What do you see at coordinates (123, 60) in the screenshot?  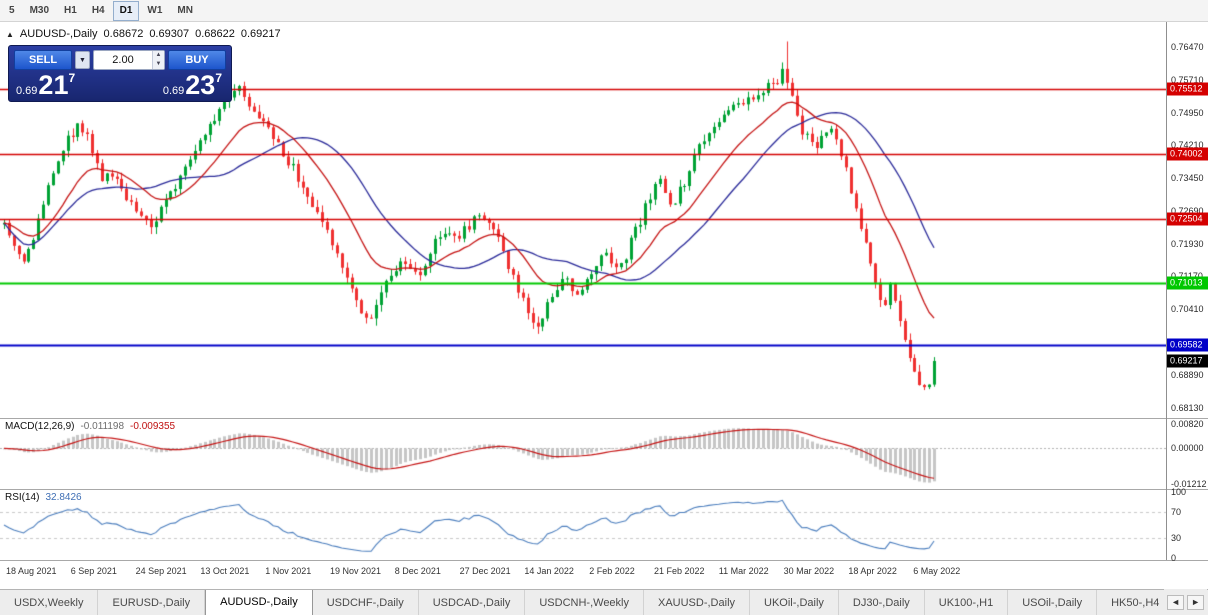 I see `volume-value: 2.00` at bounding box center [123, 60].